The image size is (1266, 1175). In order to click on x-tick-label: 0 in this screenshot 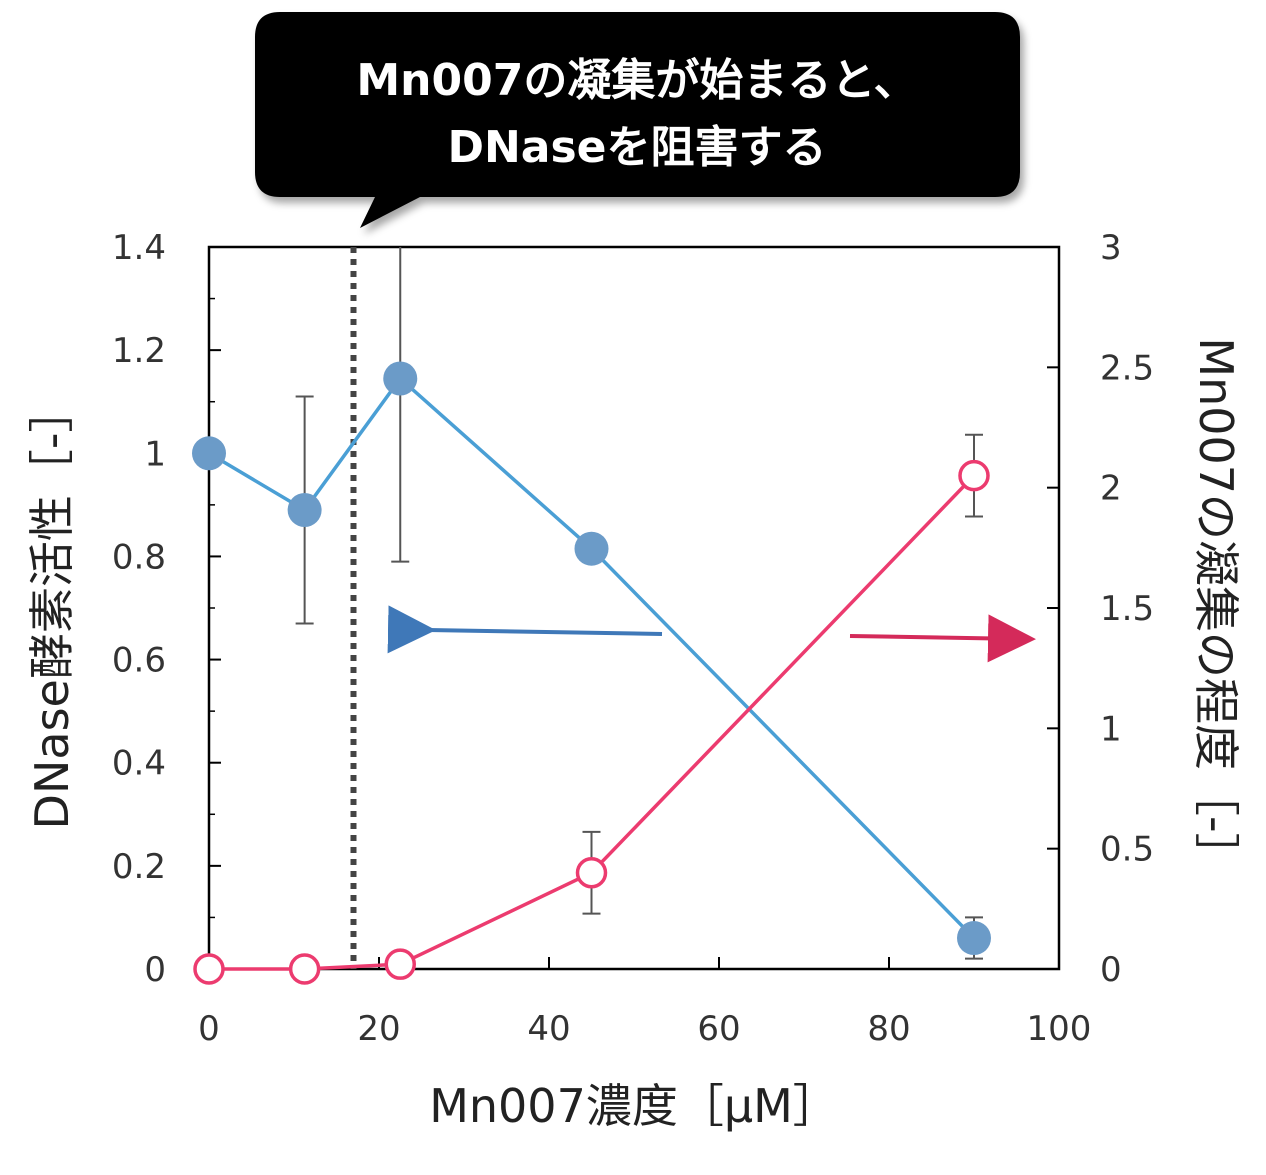, I will do `click(209, 1029)`.